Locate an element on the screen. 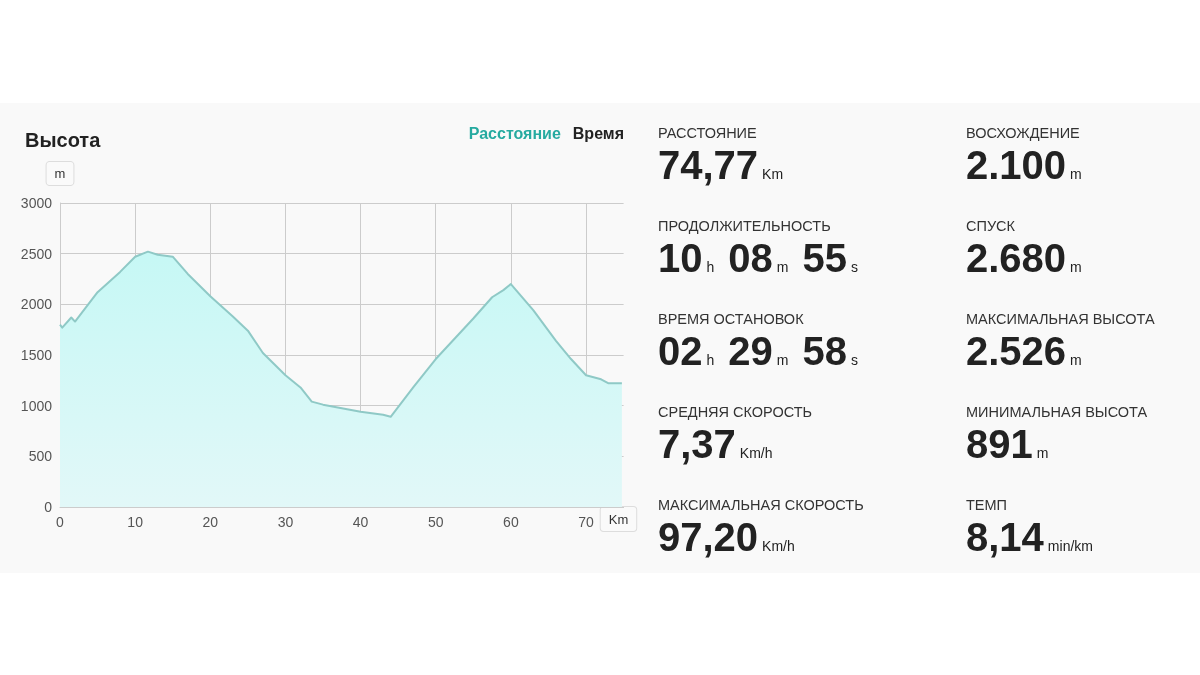 The image size is (1200, 675). y-tick-label: 2500 is located at coordinates (36, 253).